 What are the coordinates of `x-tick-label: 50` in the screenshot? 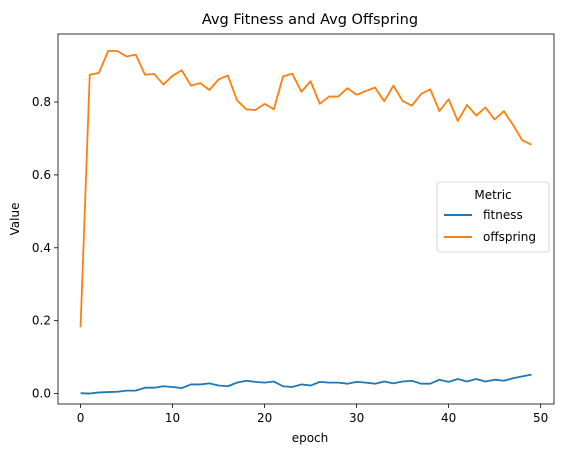 It's located at (540, 418).